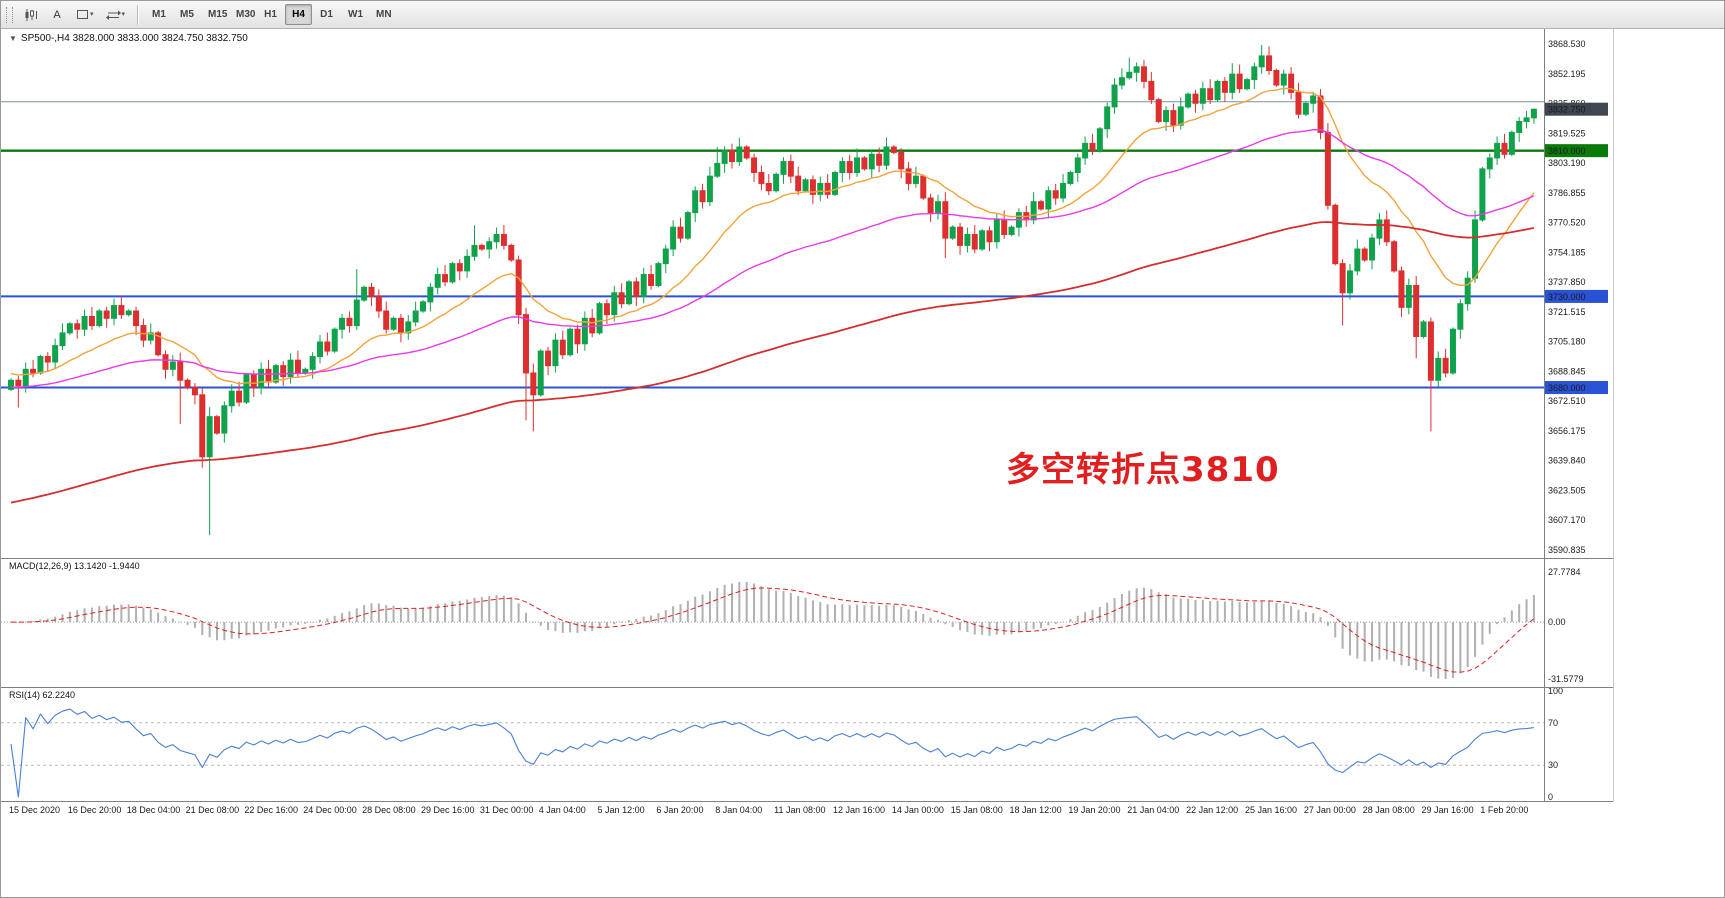 Image resolution: width=1725 pixels, height=898 pixels. Describe the element at coordinates (1567, 550) in the screenshot. I see `price-axis-label: 3590.835` at that location.